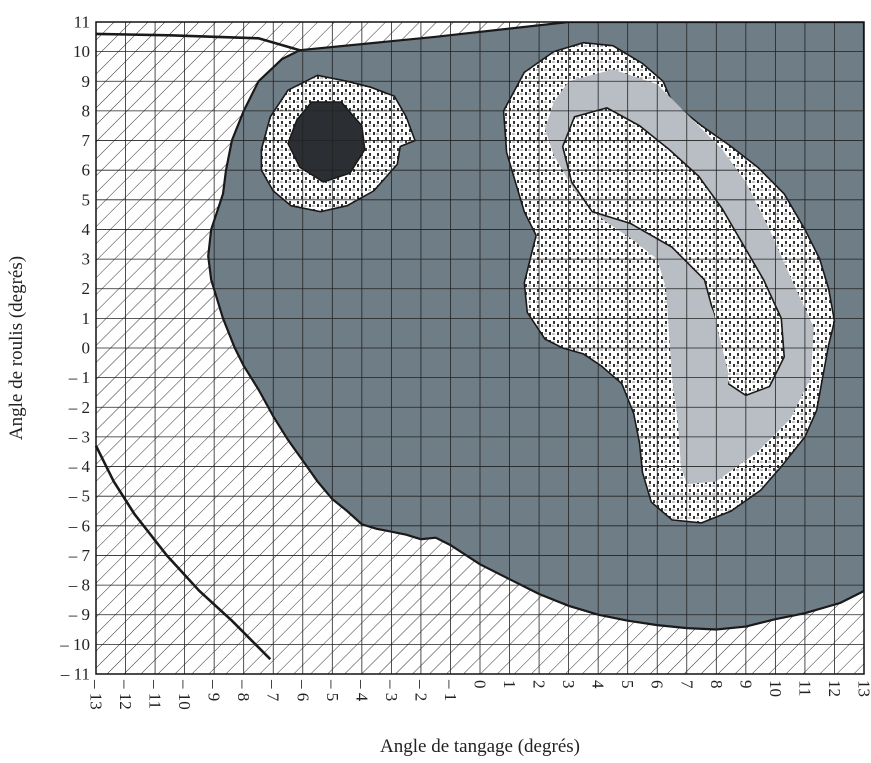 The width and height of the screenshot is (871, 763). Describe the element at coordinates (79, 496) in the screenshot. I see `y-tick-label: – 5` at that location.